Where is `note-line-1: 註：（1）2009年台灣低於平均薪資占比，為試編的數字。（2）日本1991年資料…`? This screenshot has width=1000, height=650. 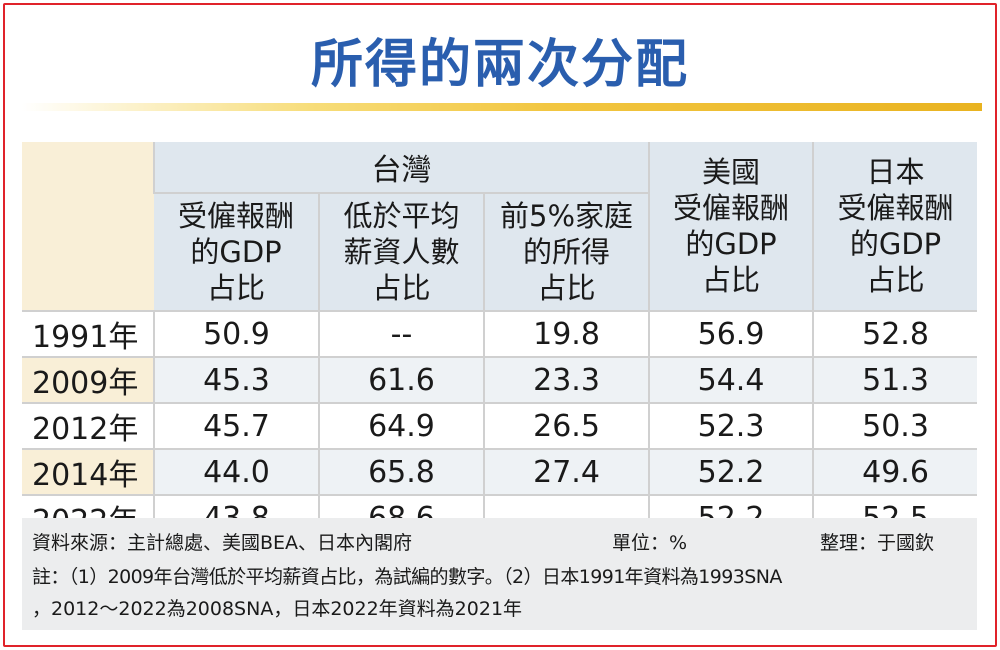
note-line-1: 註：（1）2009年台灣低於平均薪資占比，為試編的數字。（2）日本1991年資料… is located at coordinates (407, 577).